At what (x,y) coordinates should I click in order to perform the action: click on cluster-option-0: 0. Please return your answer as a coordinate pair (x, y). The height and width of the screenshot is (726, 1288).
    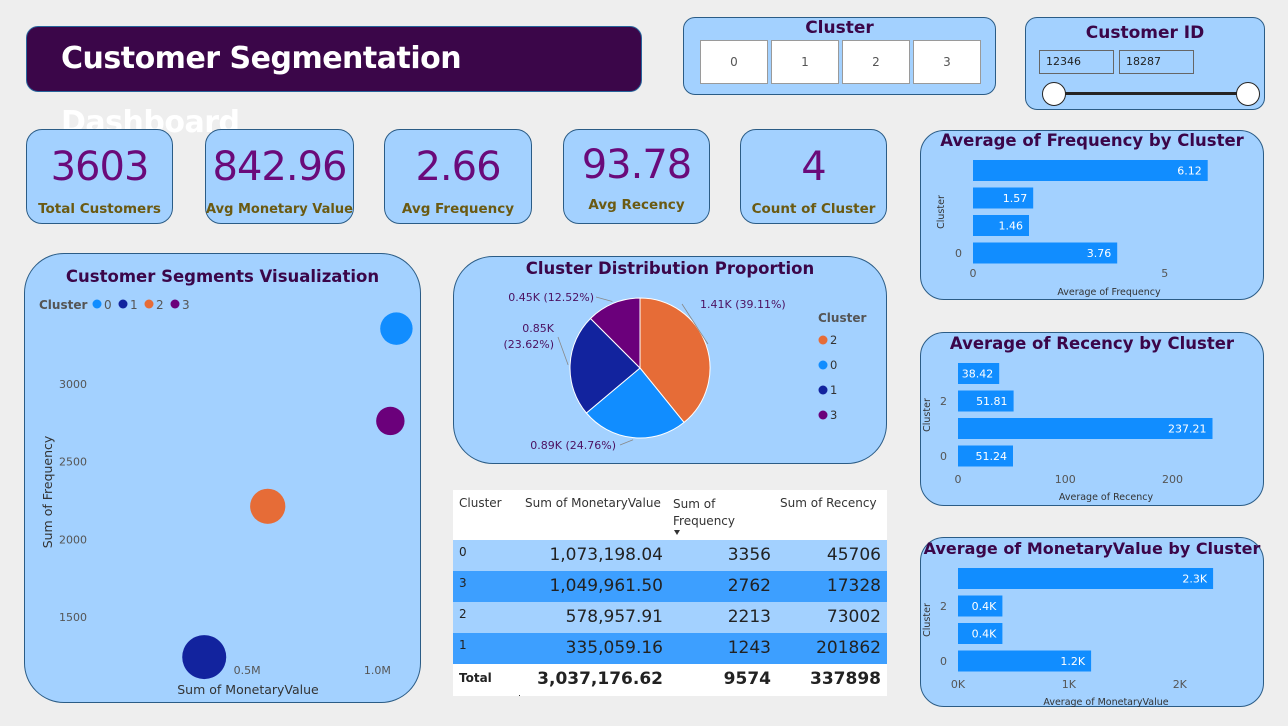
    Looking at the image, I should click on (734, 62).